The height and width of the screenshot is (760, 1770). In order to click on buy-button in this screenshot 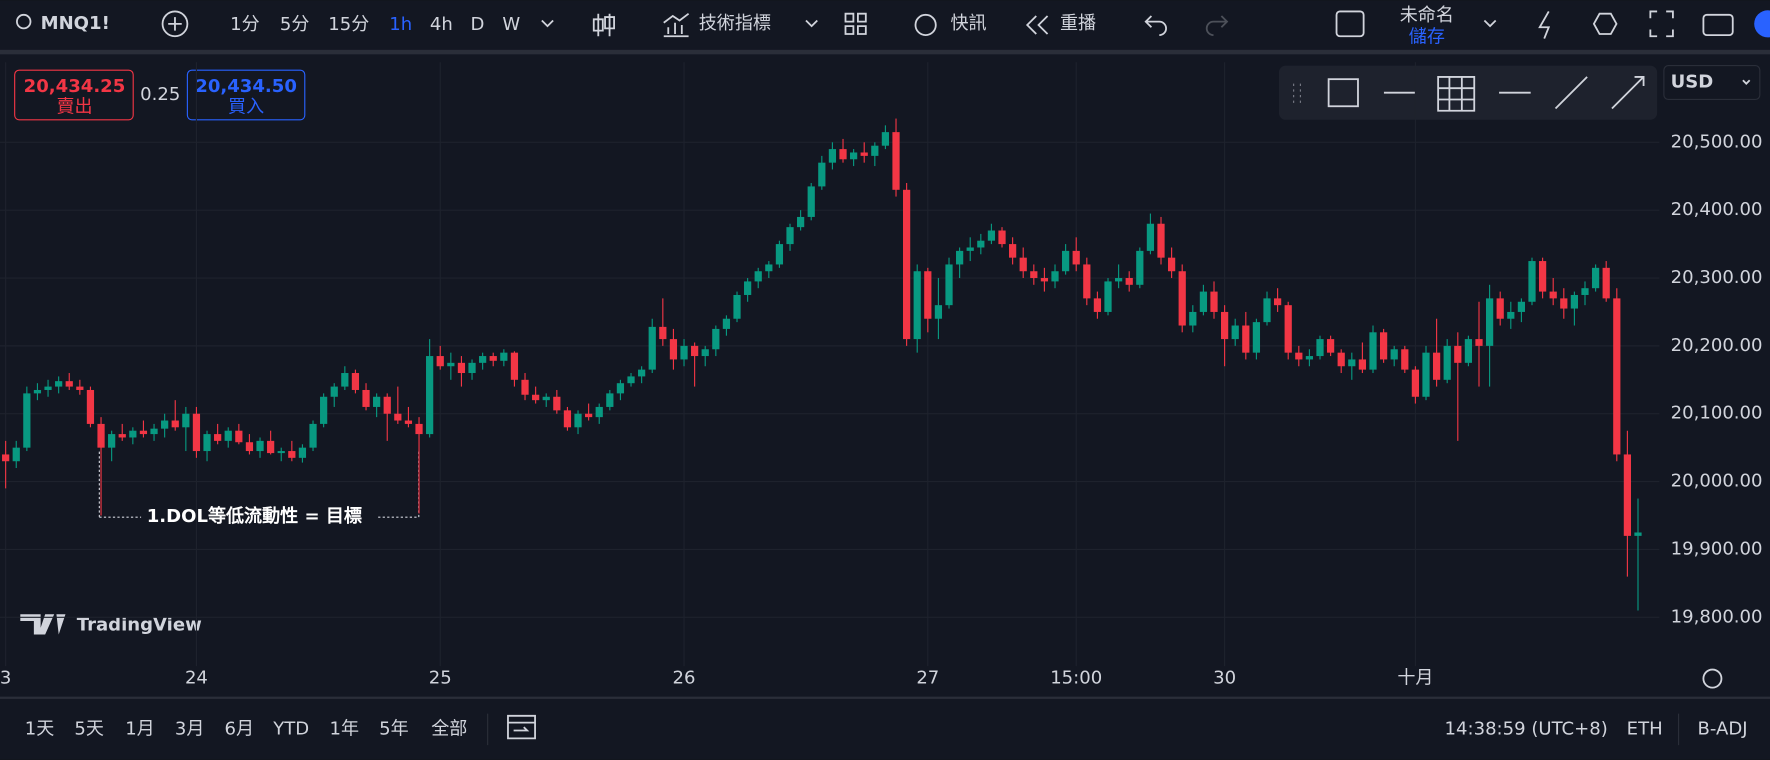, I will do `click(246, 95)`.